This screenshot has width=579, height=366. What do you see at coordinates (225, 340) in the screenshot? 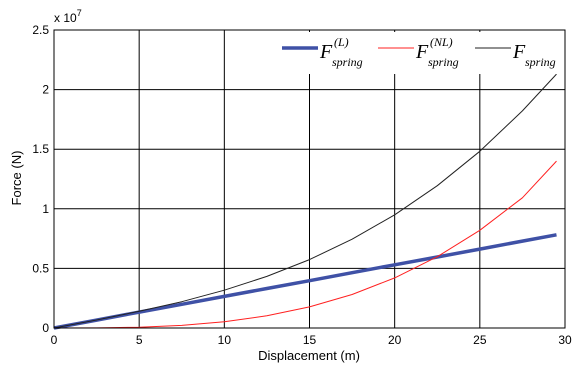
I see `x-tick-label: 10` at bounding box center [225, 340].